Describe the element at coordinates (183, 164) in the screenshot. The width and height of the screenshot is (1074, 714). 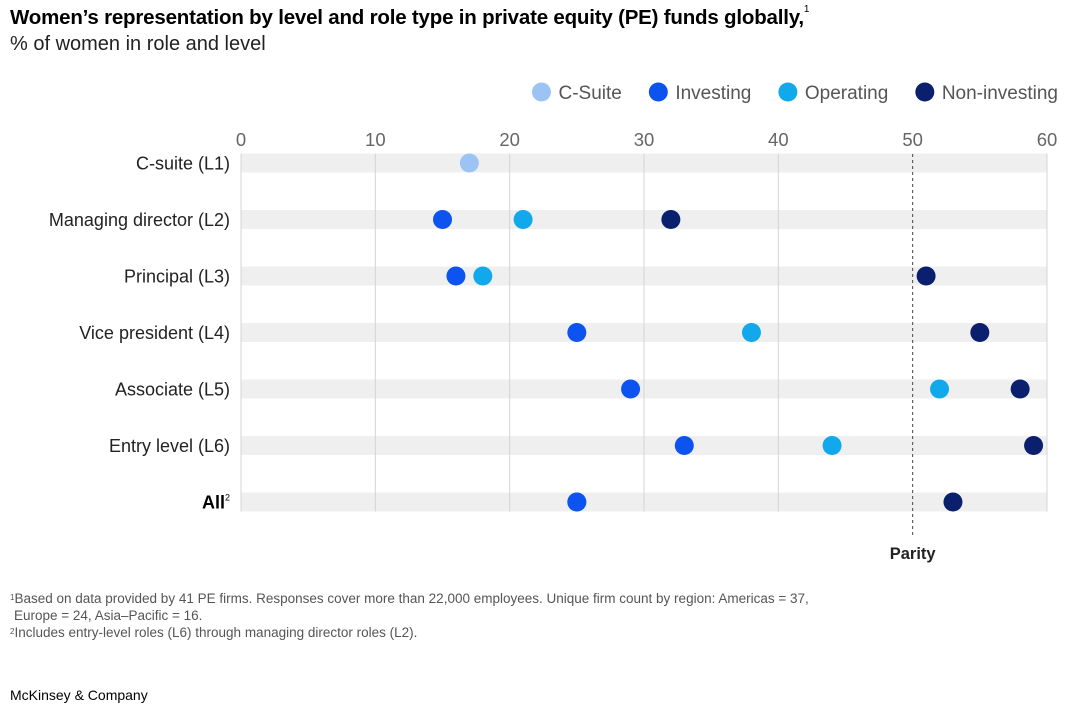
I see `category-label: C-suite (L1)` at that location.